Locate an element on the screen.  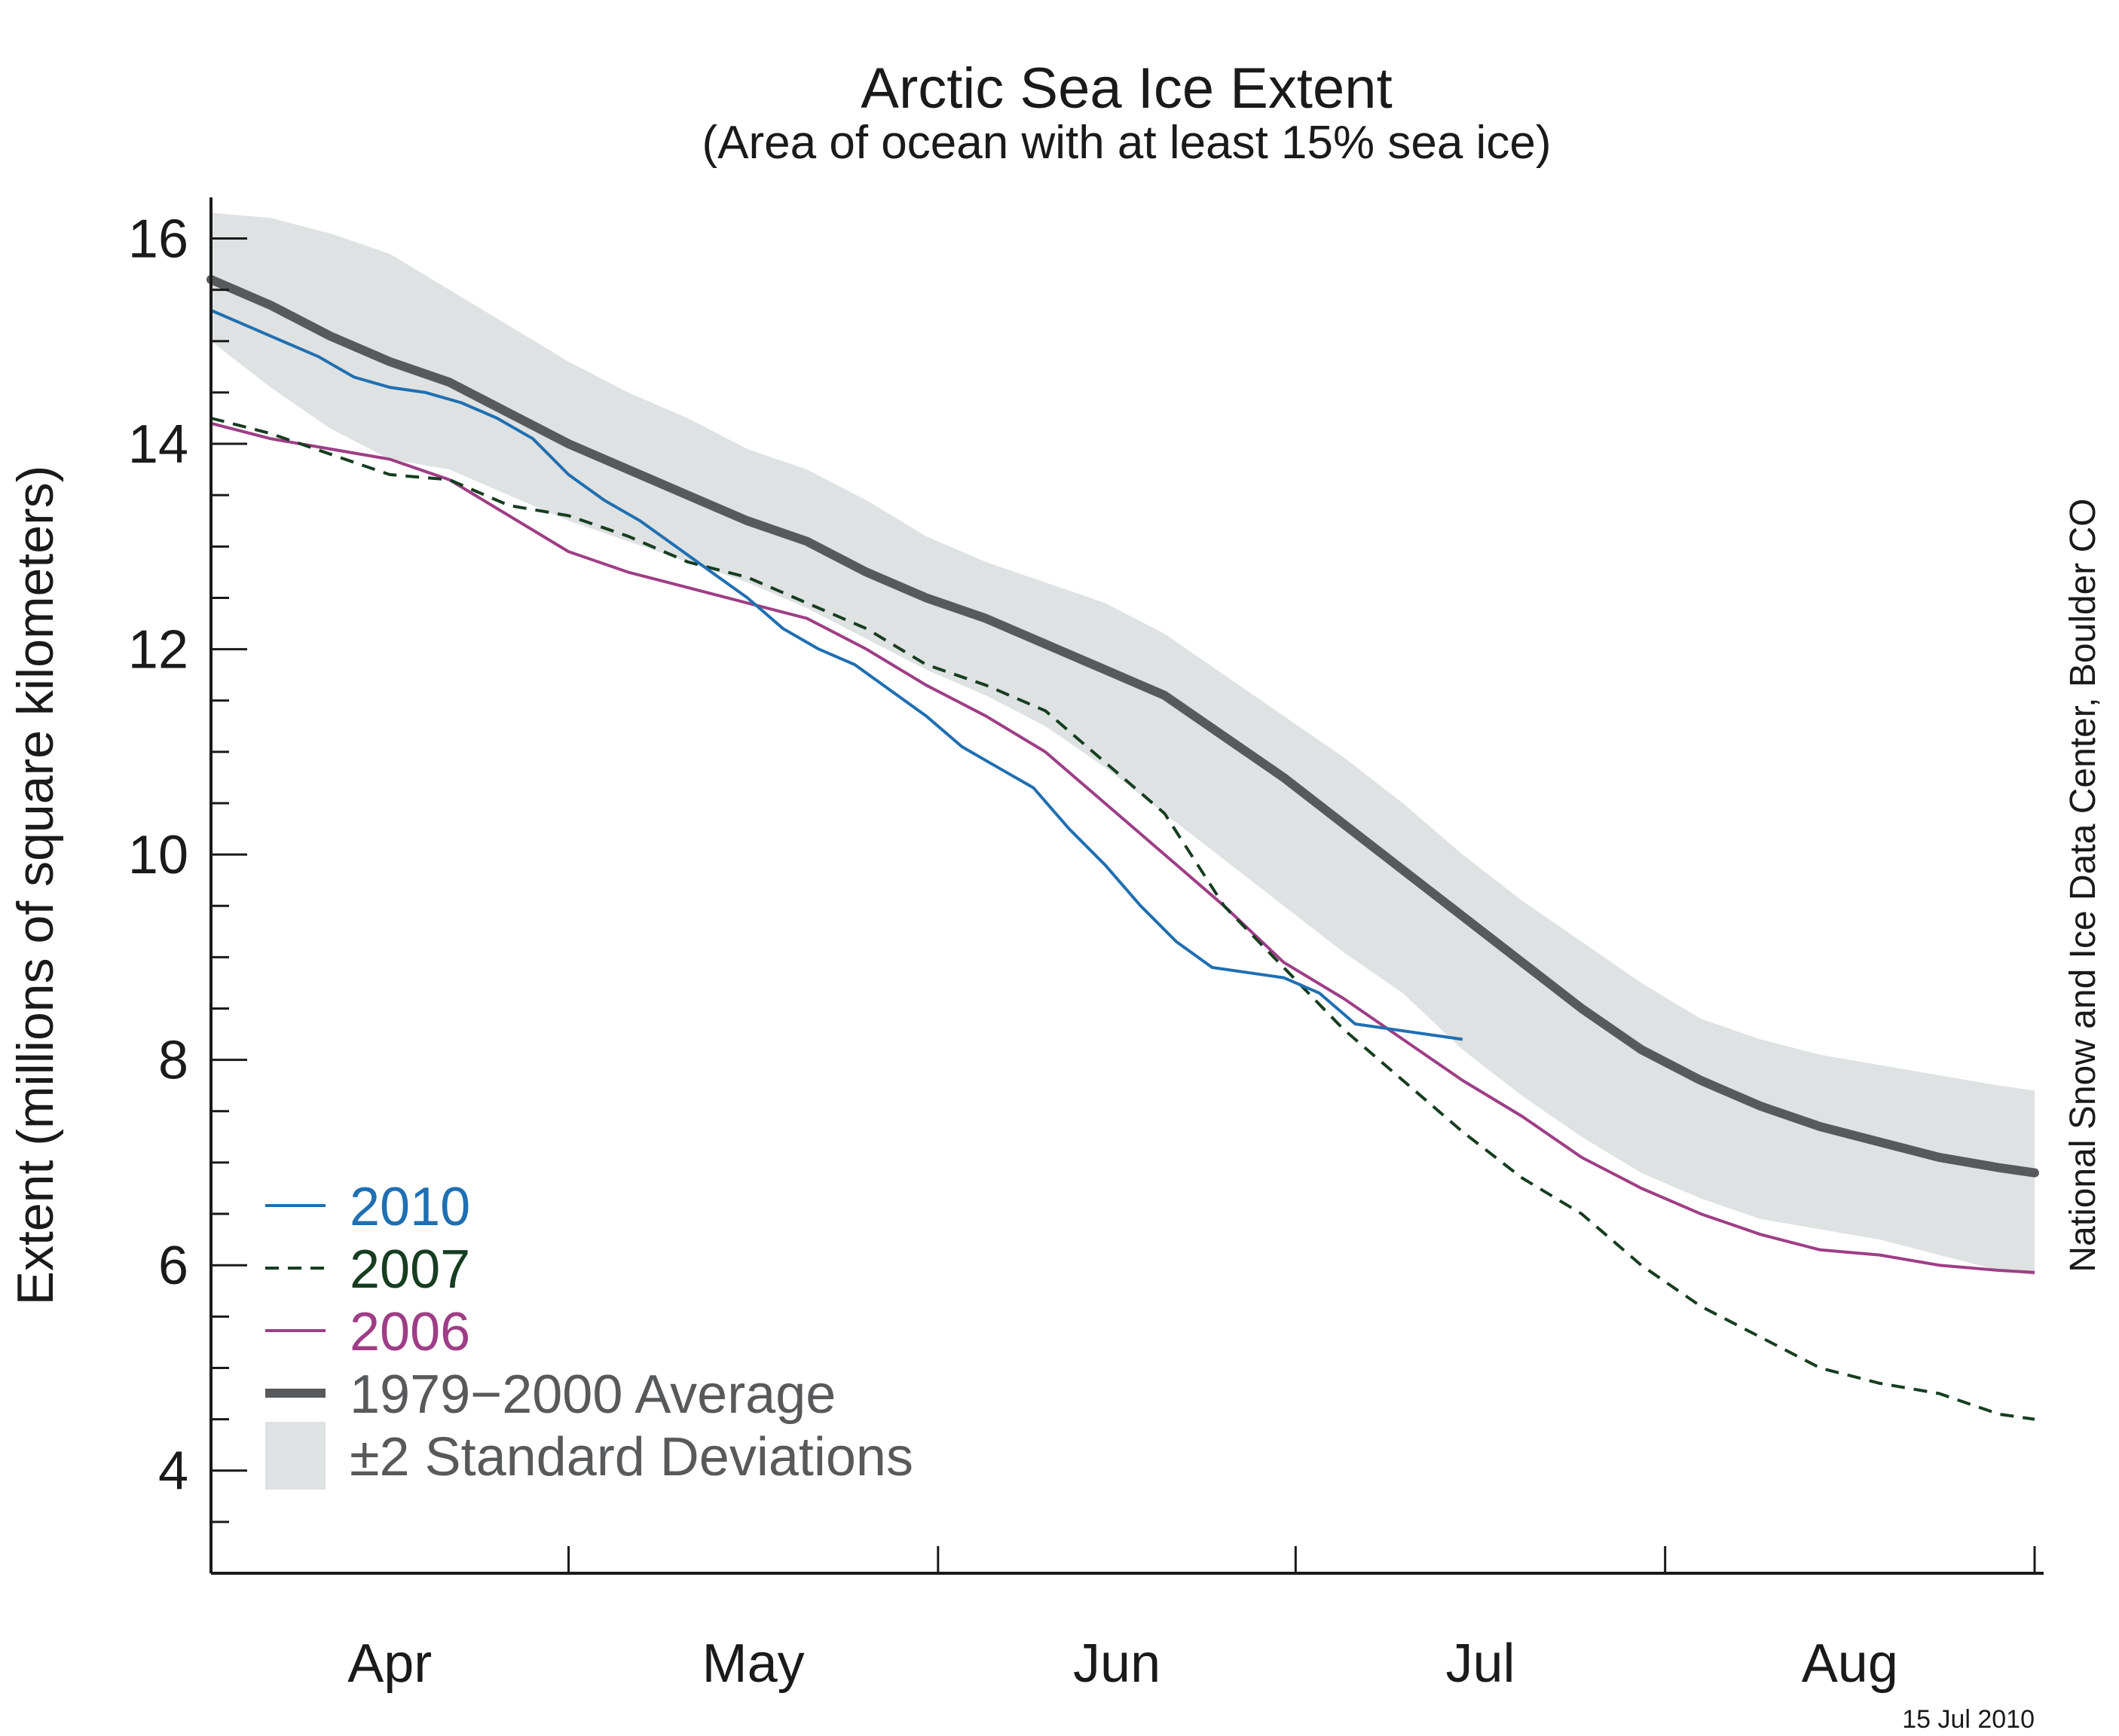
y-tick-label: 8 is located at coordinates (173, 1061).